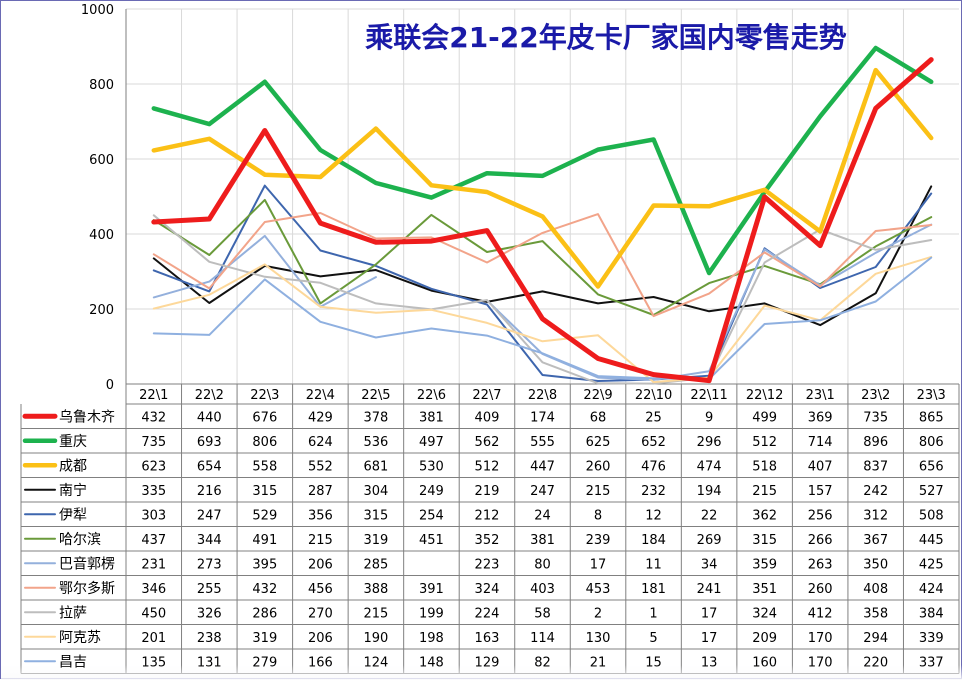 The height and width of the screenshot is (680, 962). Describe the element at coordinates (820, 564) in the screenshot. I see `data-label: 263` at that location.